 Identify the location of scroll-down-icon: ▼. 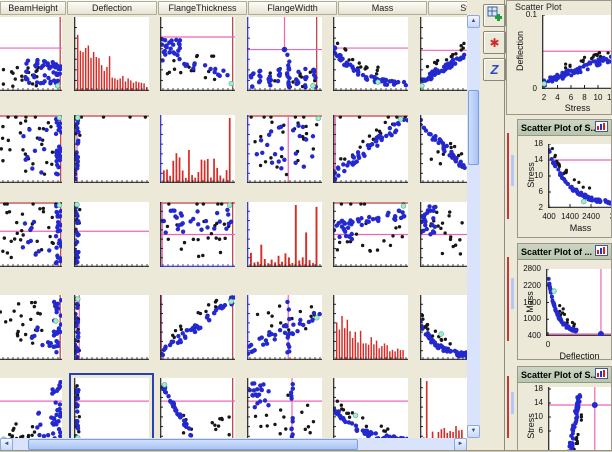
(473, 431).